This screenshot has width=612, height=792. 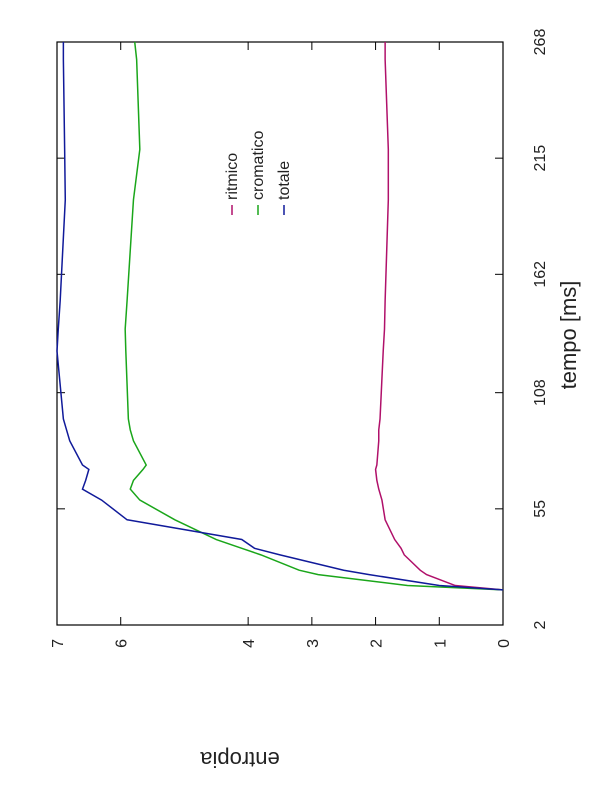 What do you see at coordinates (540, 274) in the screenshot?
I see `x-tick-label: 162` at bounding box center [540, 274].